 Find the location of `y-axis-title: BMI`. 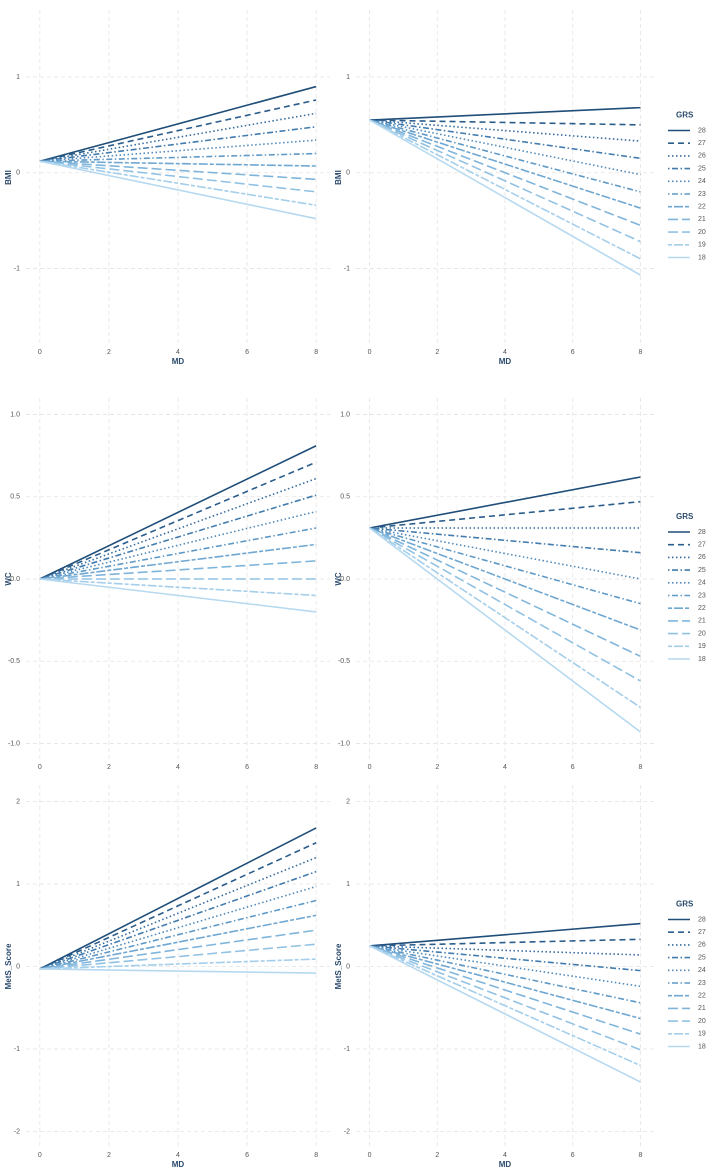

y-axis-title: BMI is located at coordinates (8, 177).